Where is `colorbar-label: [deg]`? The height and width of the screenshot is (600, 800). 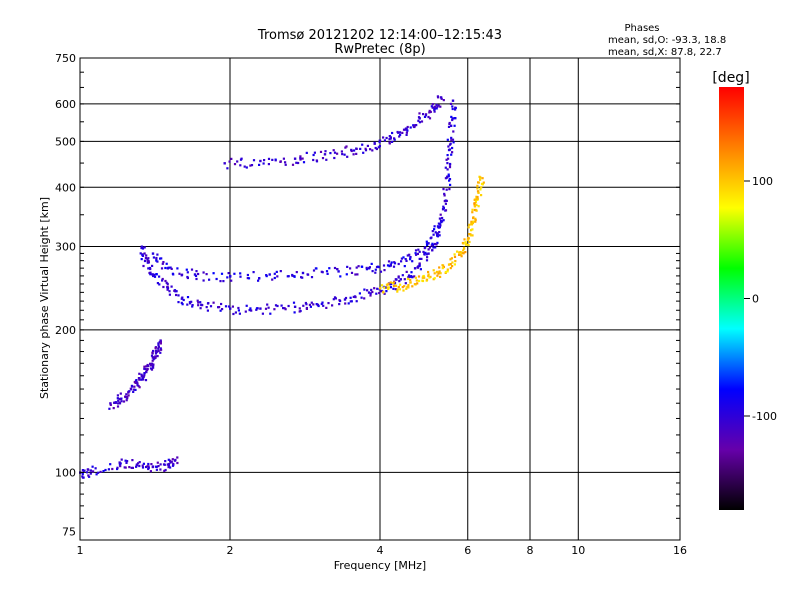 colorbar-label: [deg] is located at coordinates (730, 78).